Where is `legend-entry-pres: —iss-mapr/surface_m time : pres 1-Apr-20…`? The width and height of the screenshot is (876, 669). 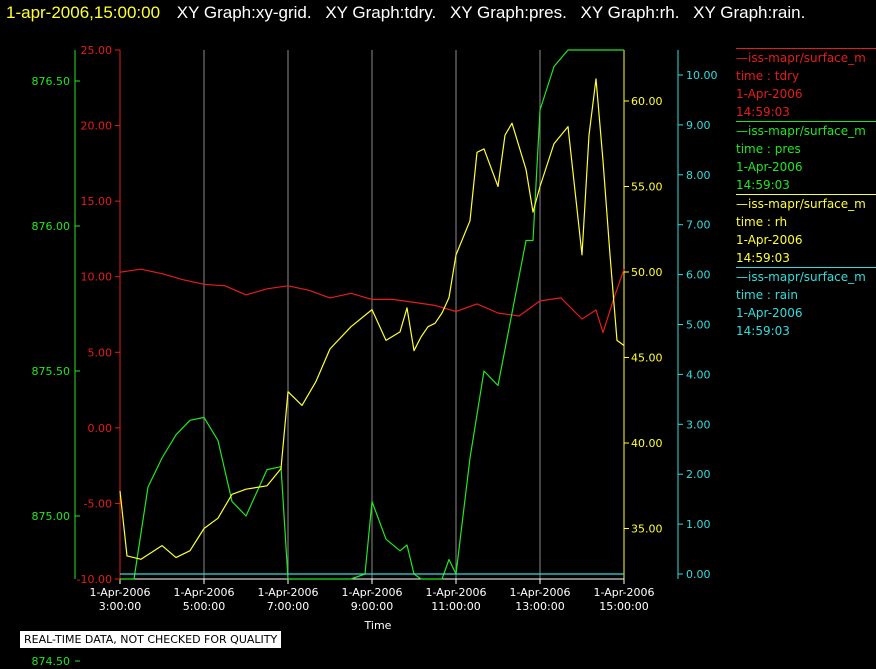 legend-entry-pres: —iss-mapr/surface_m time : pres 1-Apr-20… is located at coordinates (806, 157).